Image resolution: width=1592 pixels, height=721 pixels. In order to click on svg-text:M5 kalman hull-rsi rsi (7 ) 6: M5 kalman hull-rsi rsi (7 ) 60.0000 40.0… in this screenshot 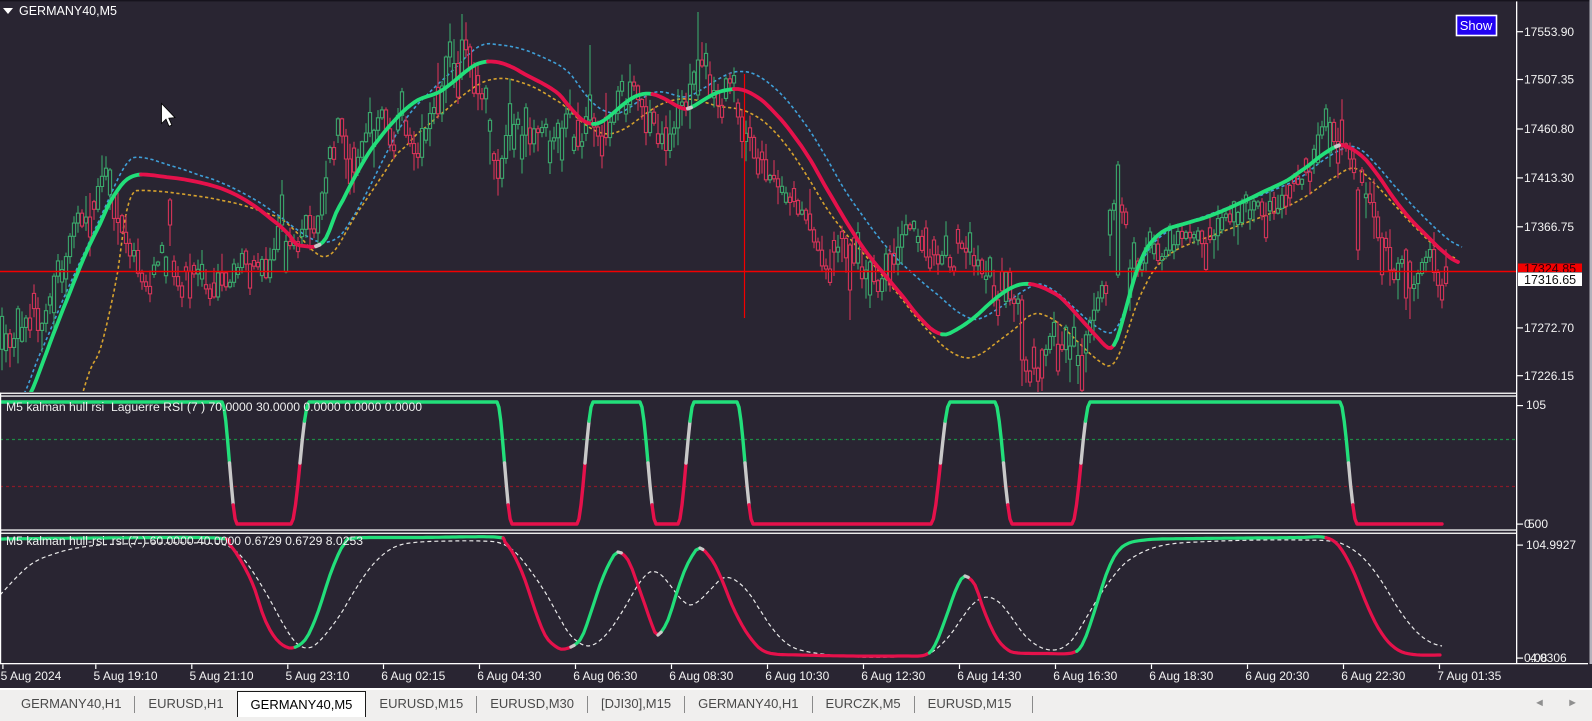, I will do `click(184, 541)`.